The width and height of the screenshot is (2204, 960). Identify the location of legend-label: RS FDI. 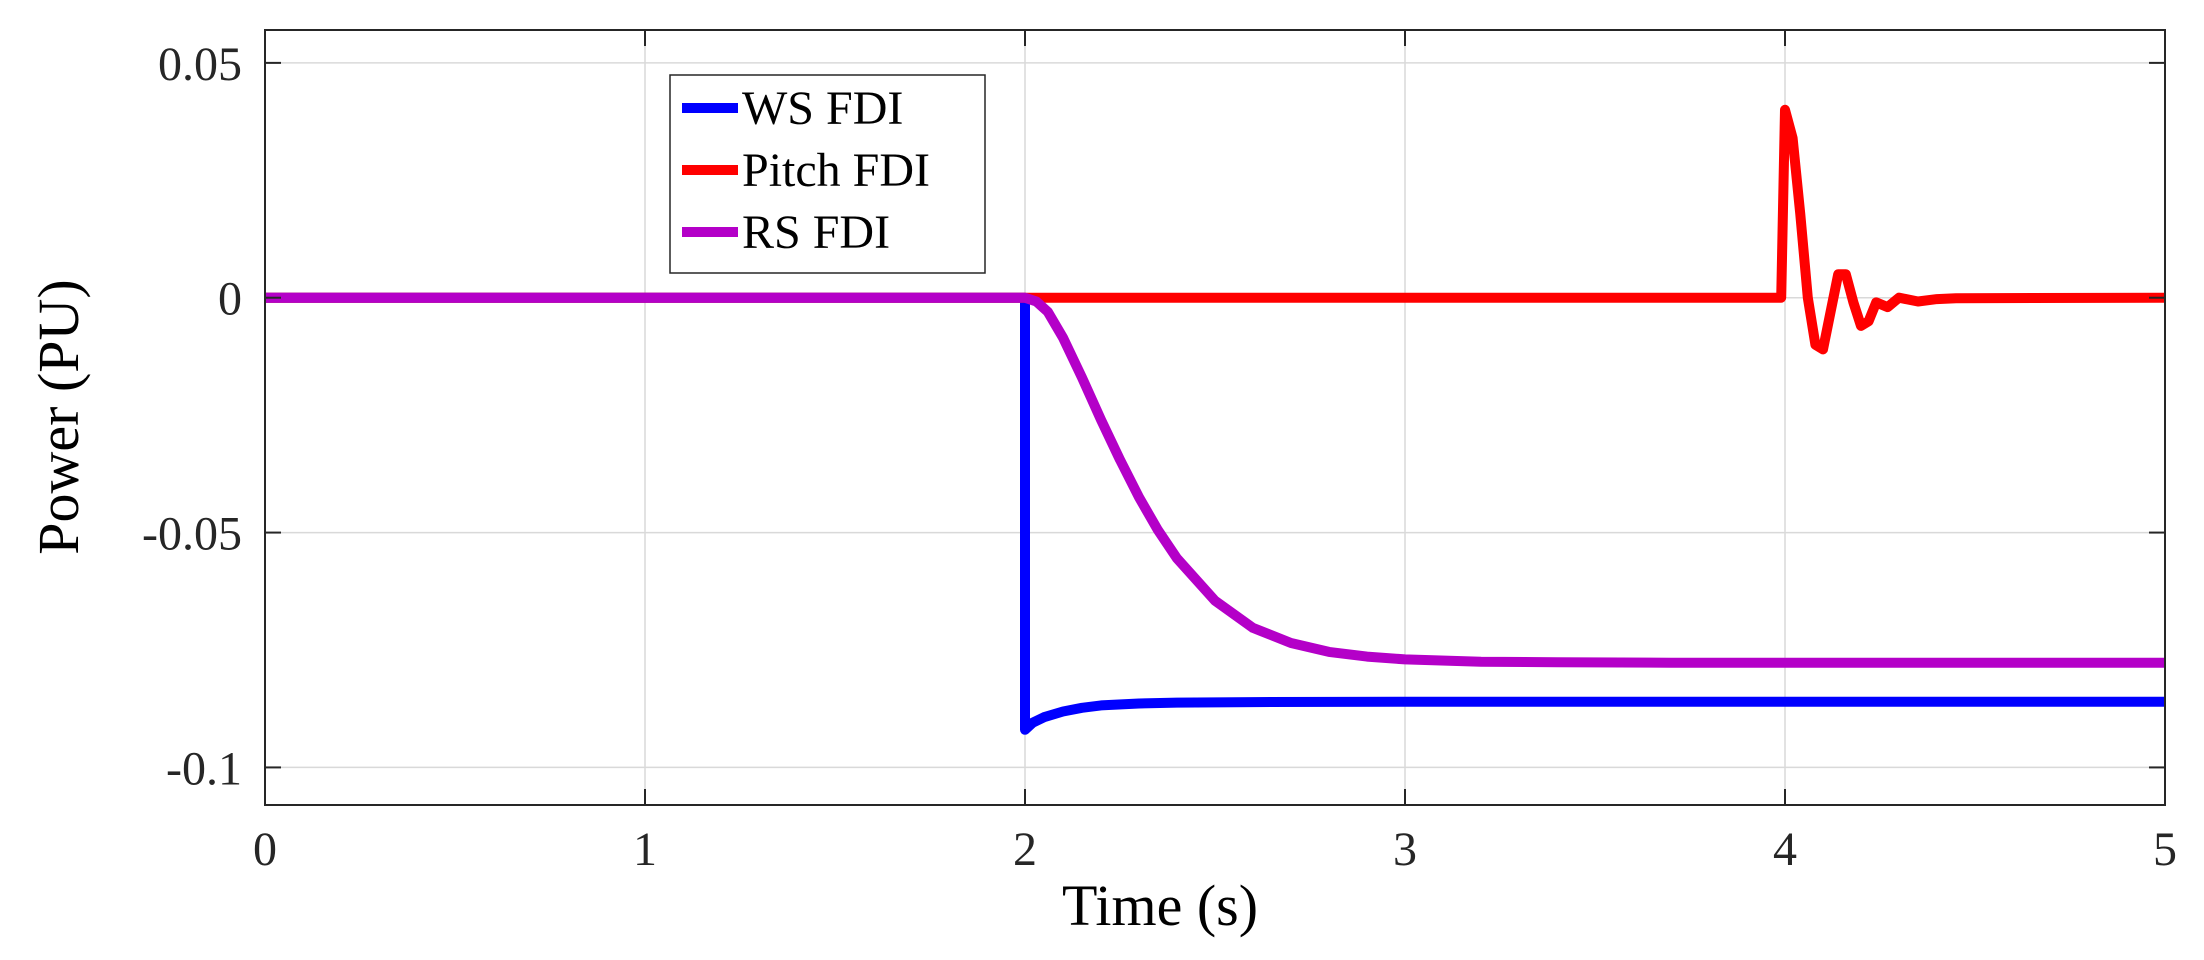
(816, 232).